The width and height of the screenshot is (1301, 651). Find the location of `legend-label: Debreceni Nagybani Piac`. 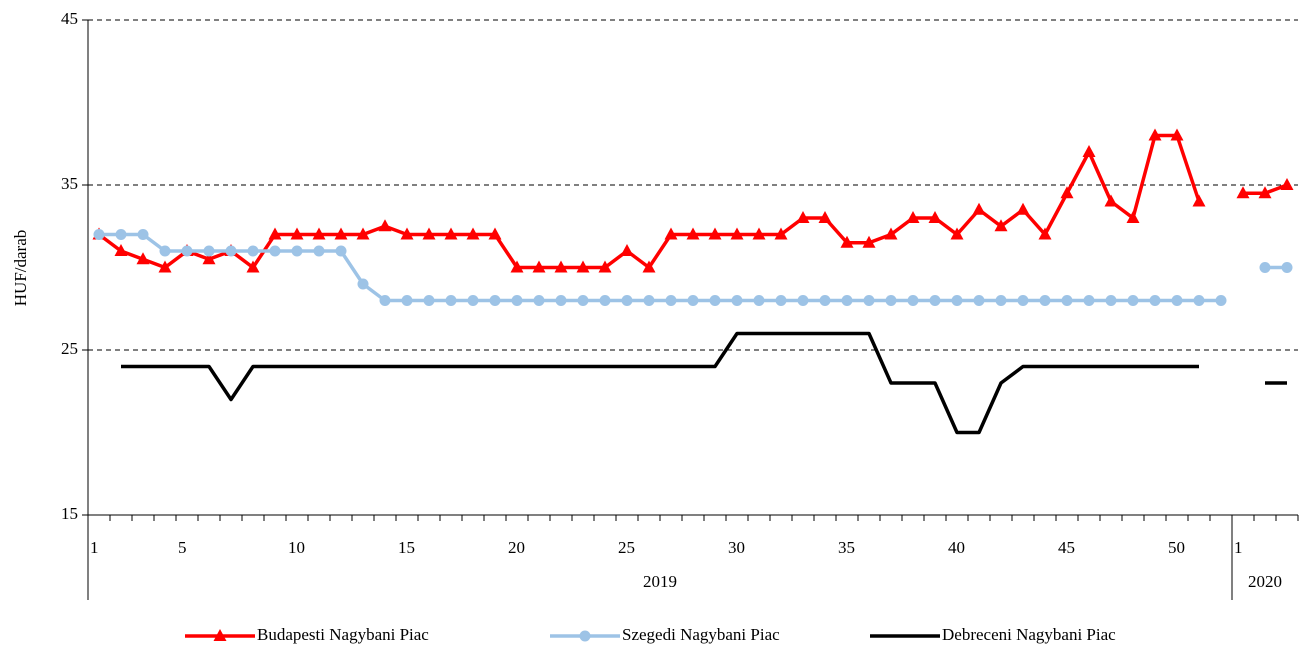

legend-label: Debreceni Nagybani Piac is located at coordinates (1029, 634).